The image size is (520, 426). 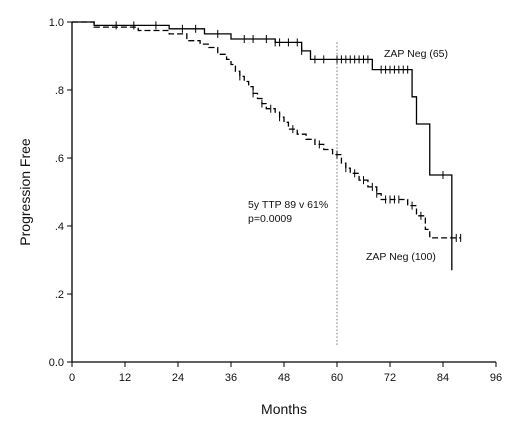 What do you see at coordinates (59, 159) in the screenshot?
I see `y-tick-label: .6` at bounding box center [59, 159].